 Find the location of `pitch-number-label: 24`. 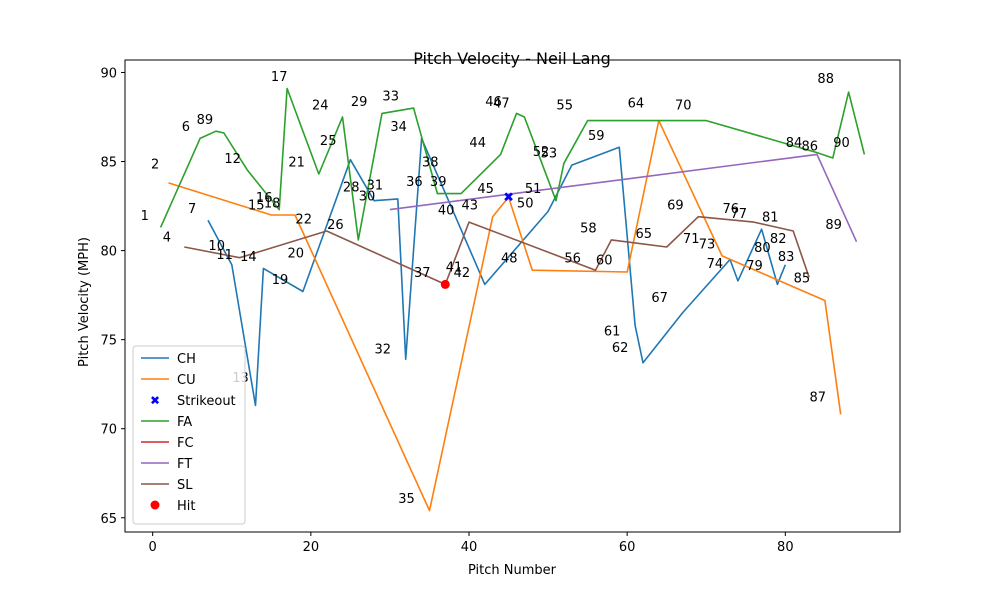

pitch-number-label: 24 is located at coordinates (320, 106).